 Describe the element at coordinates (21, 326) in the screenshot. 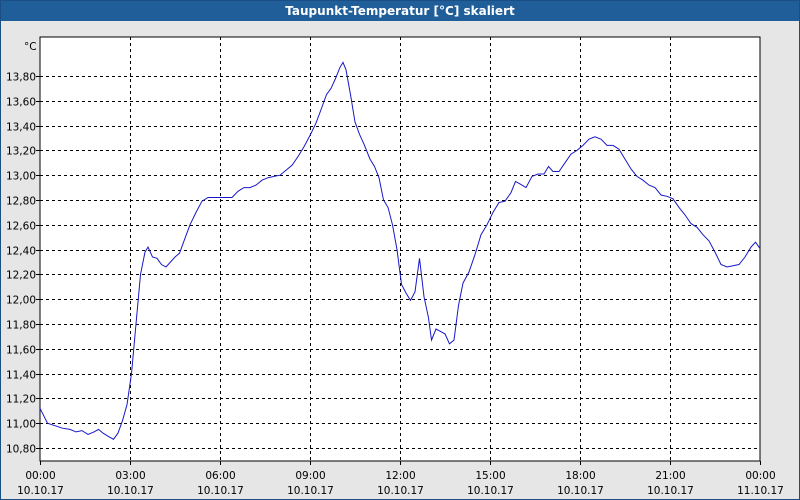

I see `y-tick-label: 11,80` at that location.